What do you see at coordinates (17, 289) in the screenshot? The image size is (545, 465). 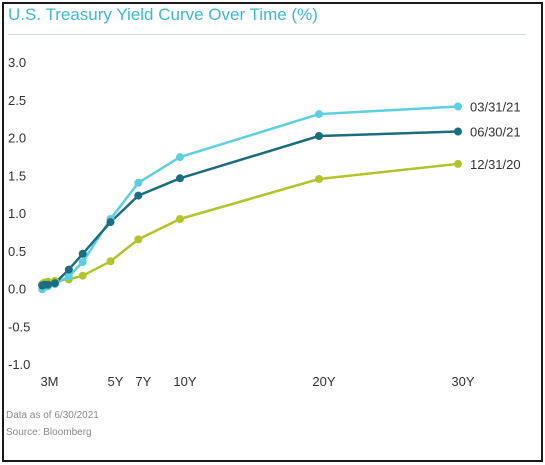 I see `y-tick-label: 0.0` at bounding box center [17, 289].